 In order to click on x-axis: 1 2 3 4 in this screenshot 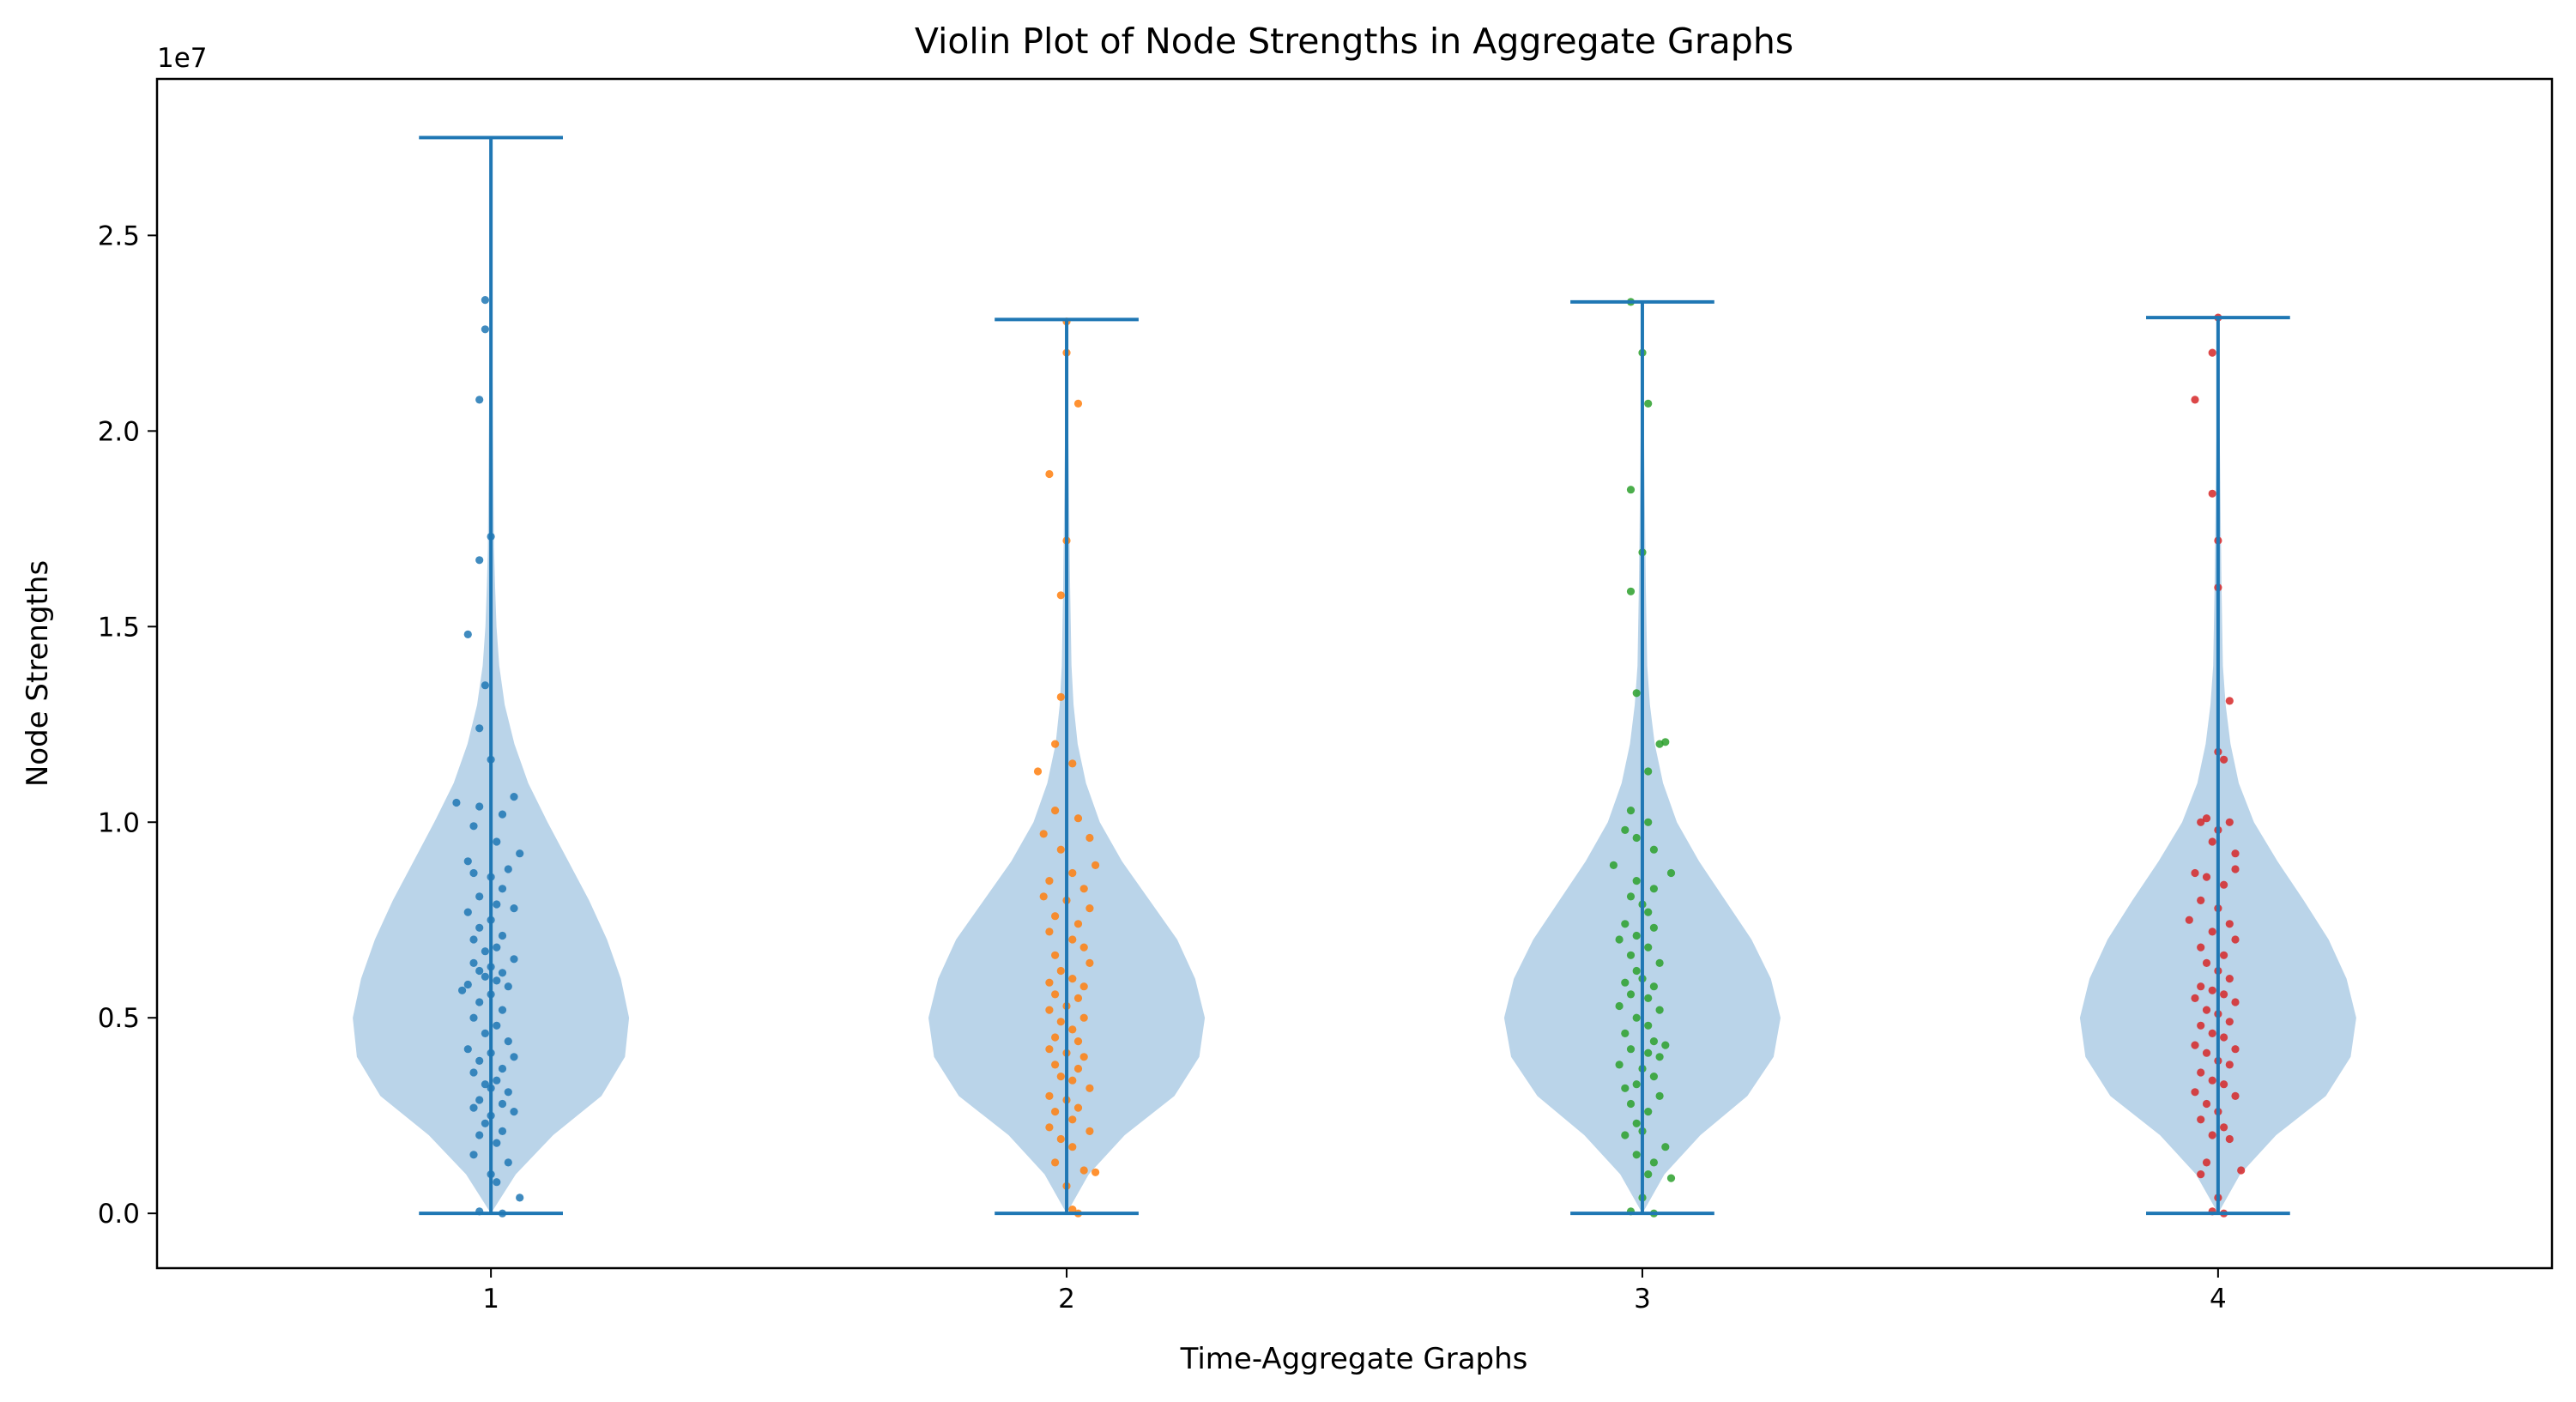, I will do `click(1354, 1291)`.